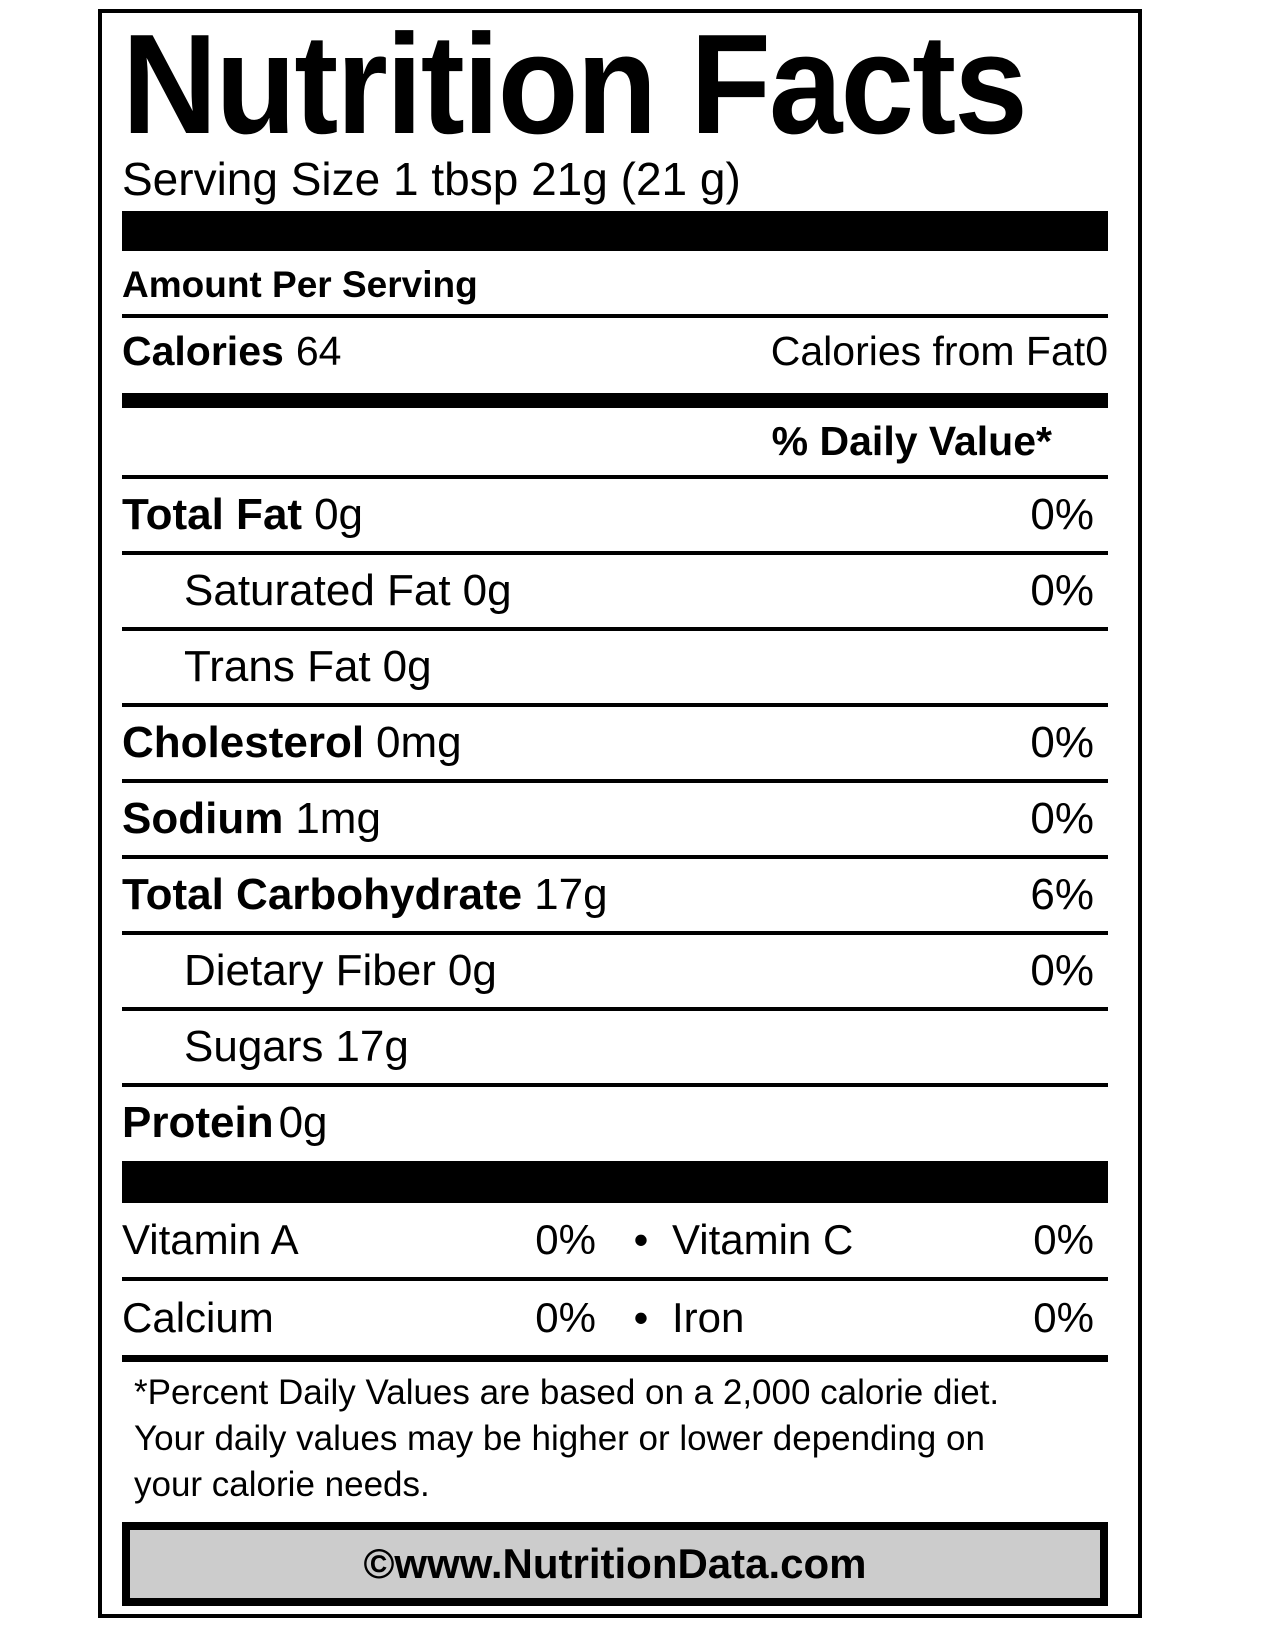  Describe the element at coordinates (317, 590) in the screenshot. I see `nutrient-name: Saturated Fat` at that location.